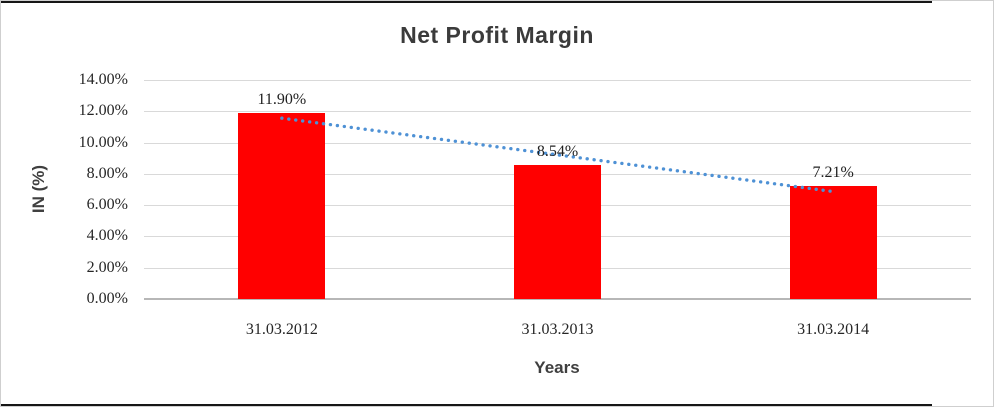 The image size is (994, 407). What do you see at coordinates (107, 298) in the screenshot?
I see `y-tick-label: 0.00%` at bounding box center [107, 298].